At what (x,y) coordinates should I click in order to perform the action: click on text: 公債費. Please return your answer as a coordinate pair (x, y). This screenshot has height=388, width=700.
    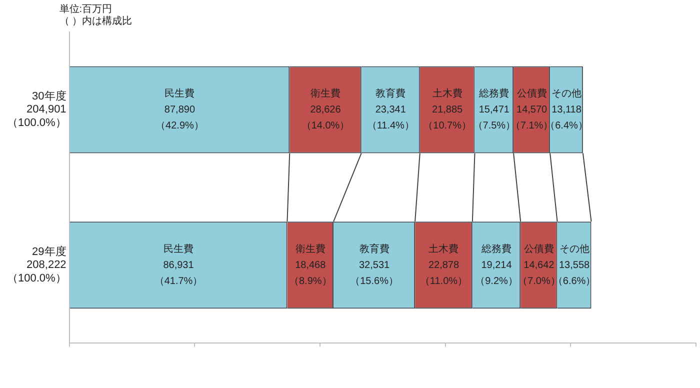
    Looking at the image, I should click on (539, 249).